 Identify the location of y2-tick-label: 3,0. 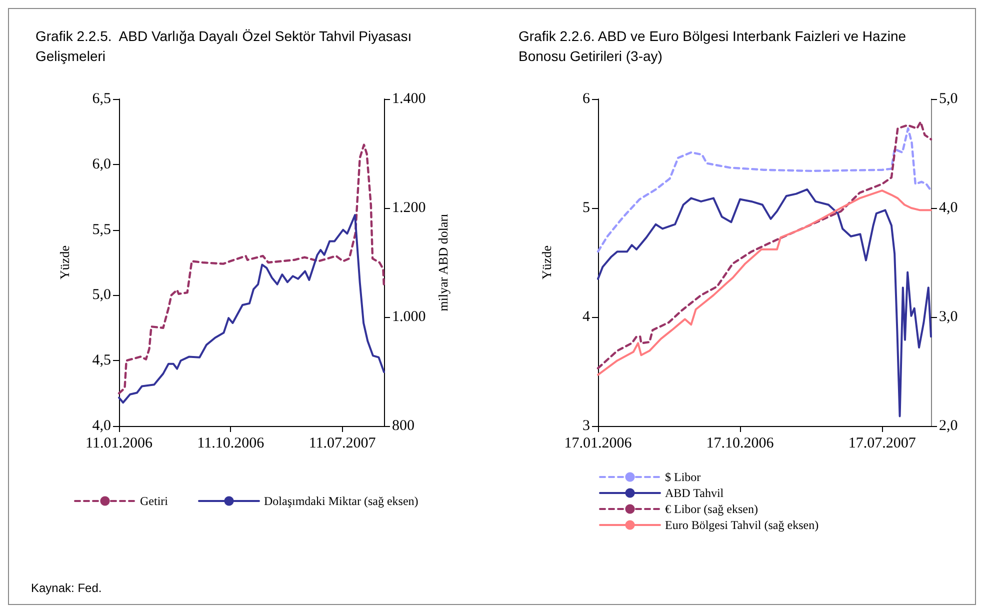
(948, 317).